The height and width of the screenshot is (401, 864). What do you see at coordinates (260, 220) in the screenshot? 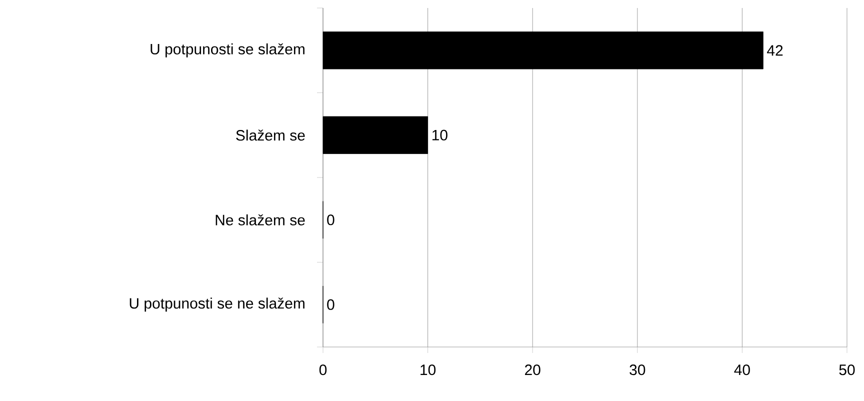
I see `y-tick-label: Ne slažem se` at bounding box center [260, 220].